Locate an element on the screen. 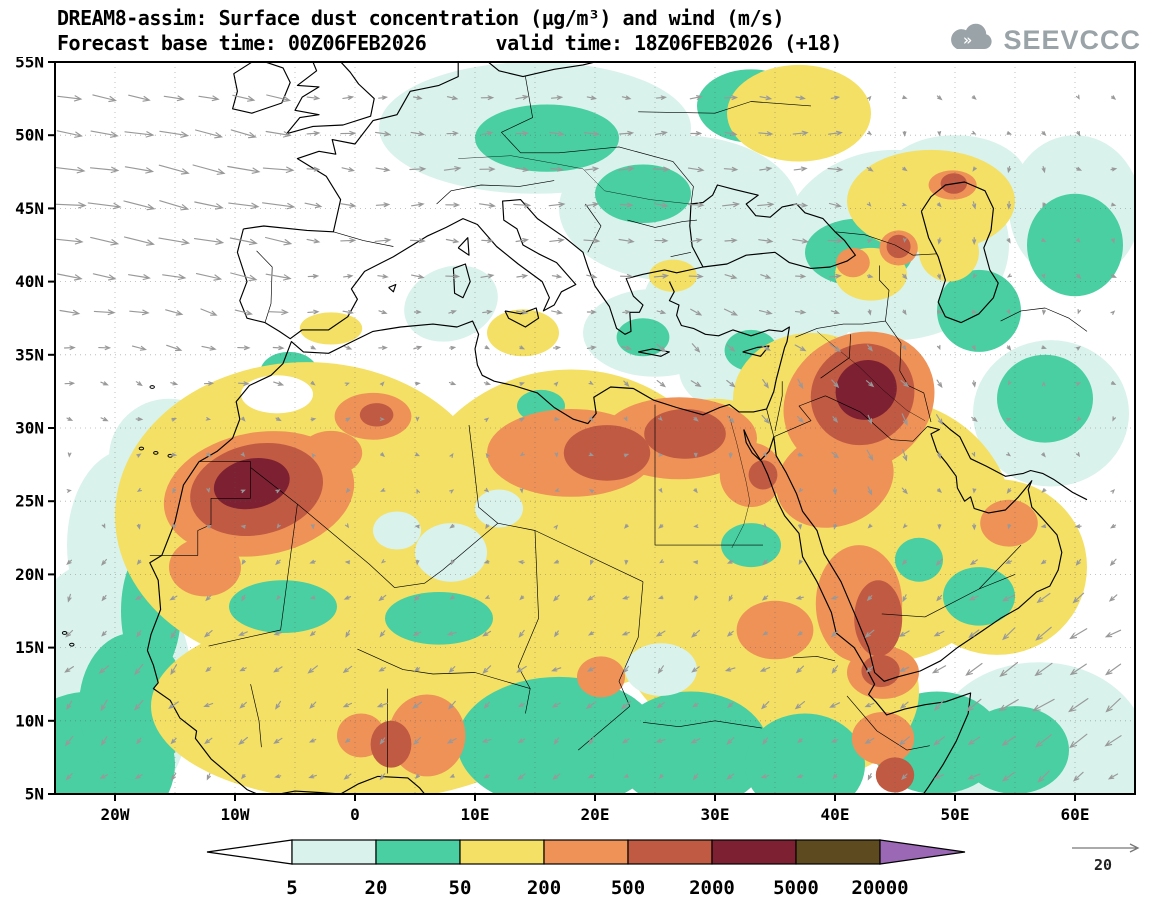 Image resolution: width=1165 pixels, height=907 pixels. colorbar-level-label: 500 is located at coordinates (628, 888).